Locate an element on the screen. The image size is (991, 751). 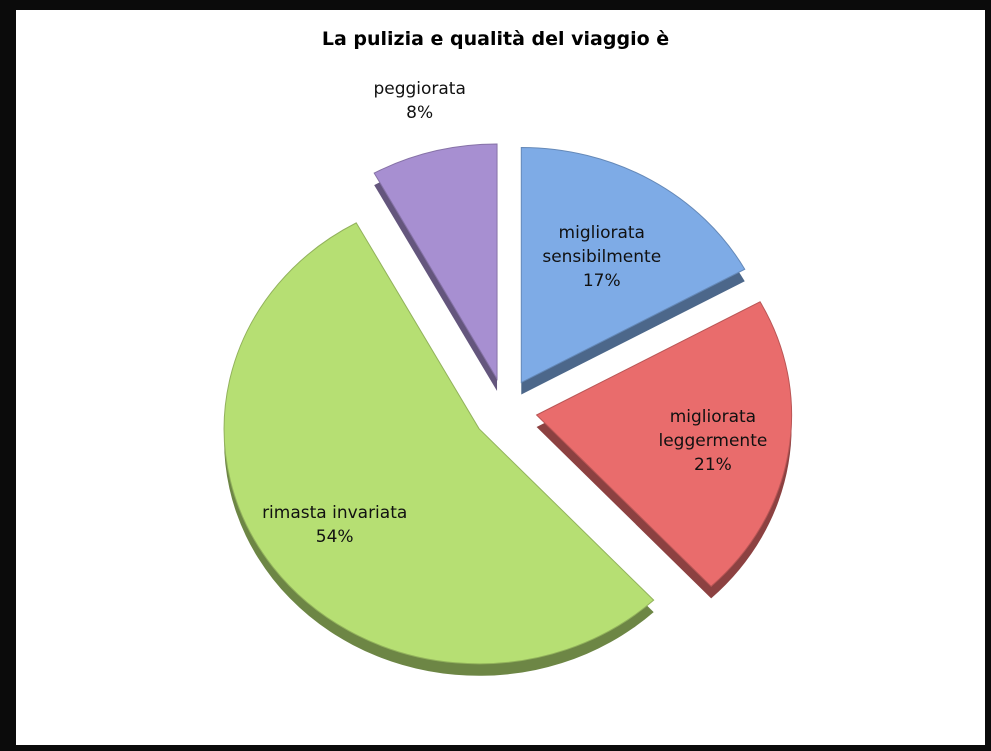
slice-label: migliorata sensibilmente is located at coordinates (602, 245).